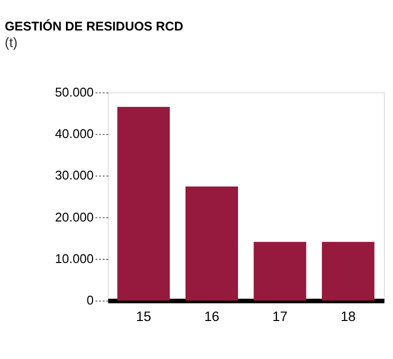  I want to click on y-tick-label: 10.000, so click(74, 259).